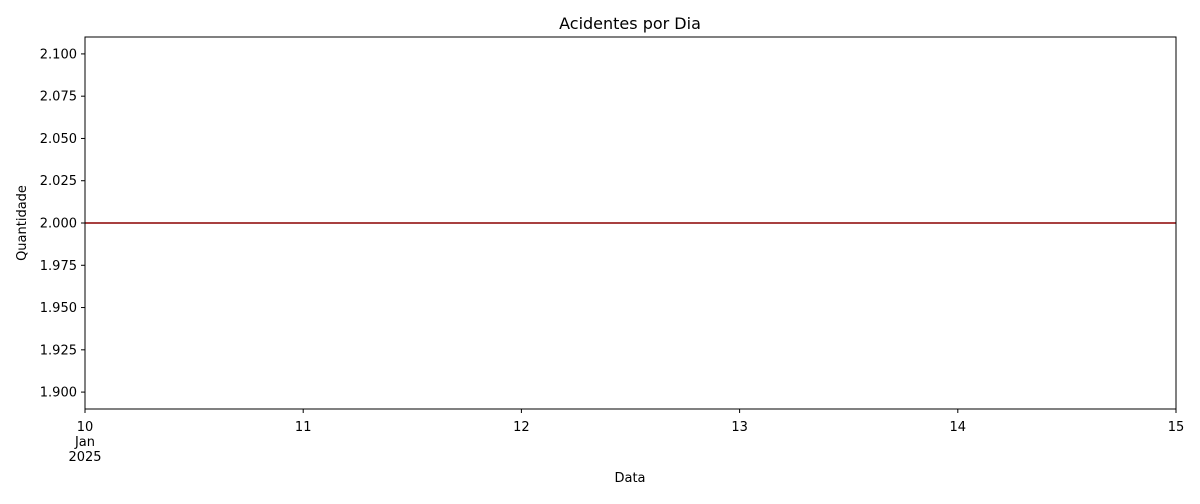  I want to click on y-tick-label: 2.025, so click(58, 181).